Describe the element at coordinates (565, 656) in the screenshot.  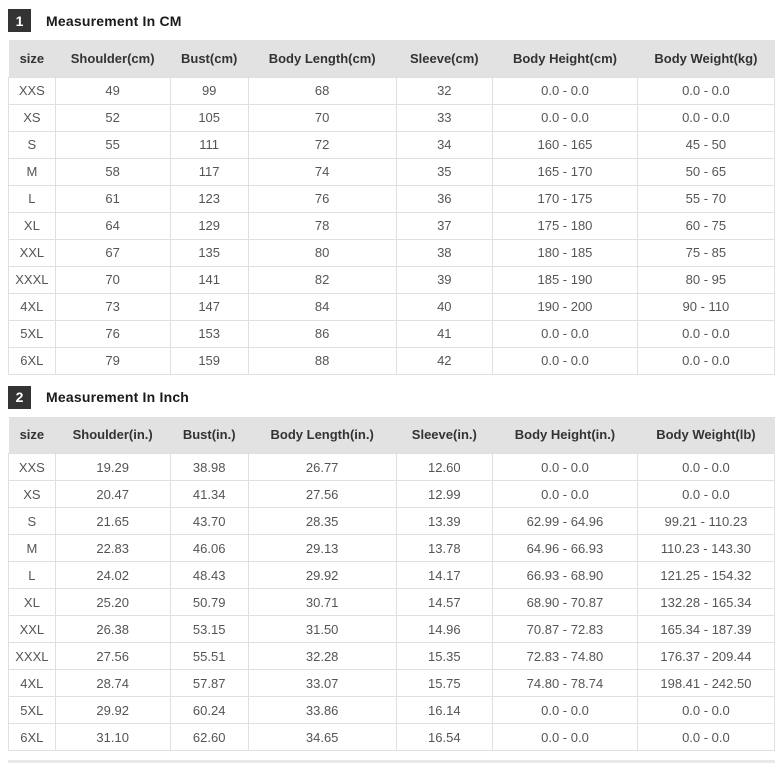
I see `value-cell: 72.83 - 74.80` at that location.